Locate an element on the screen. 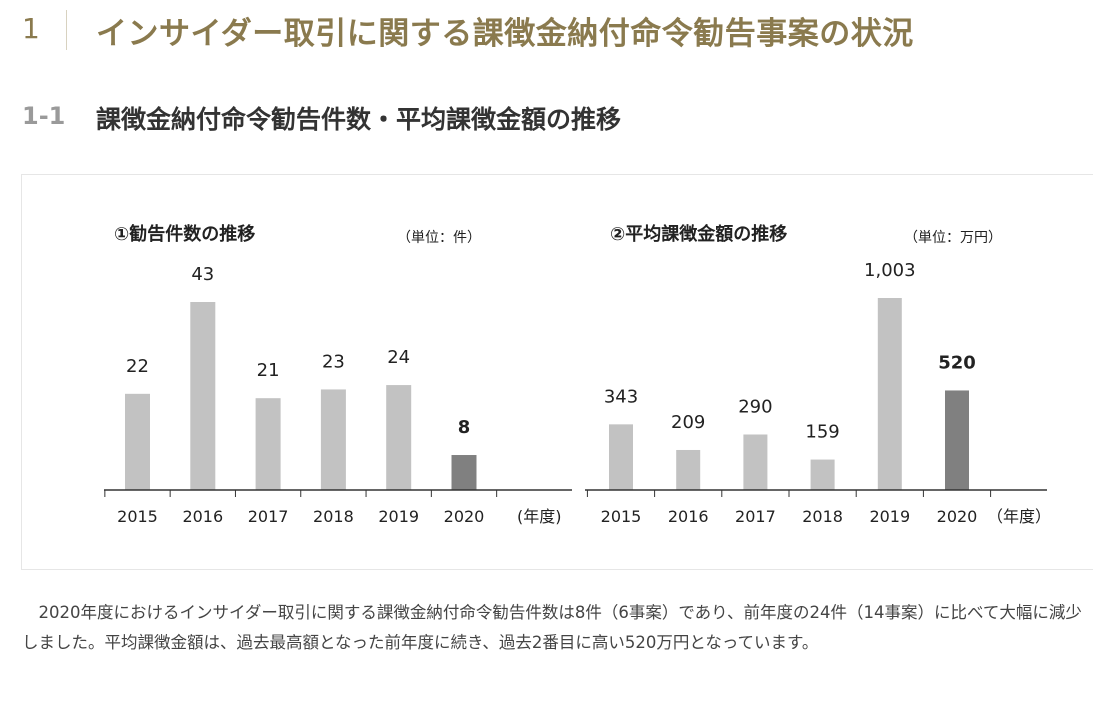  x-axis-unit-label: (年度) is located at coordinates (539, 516).